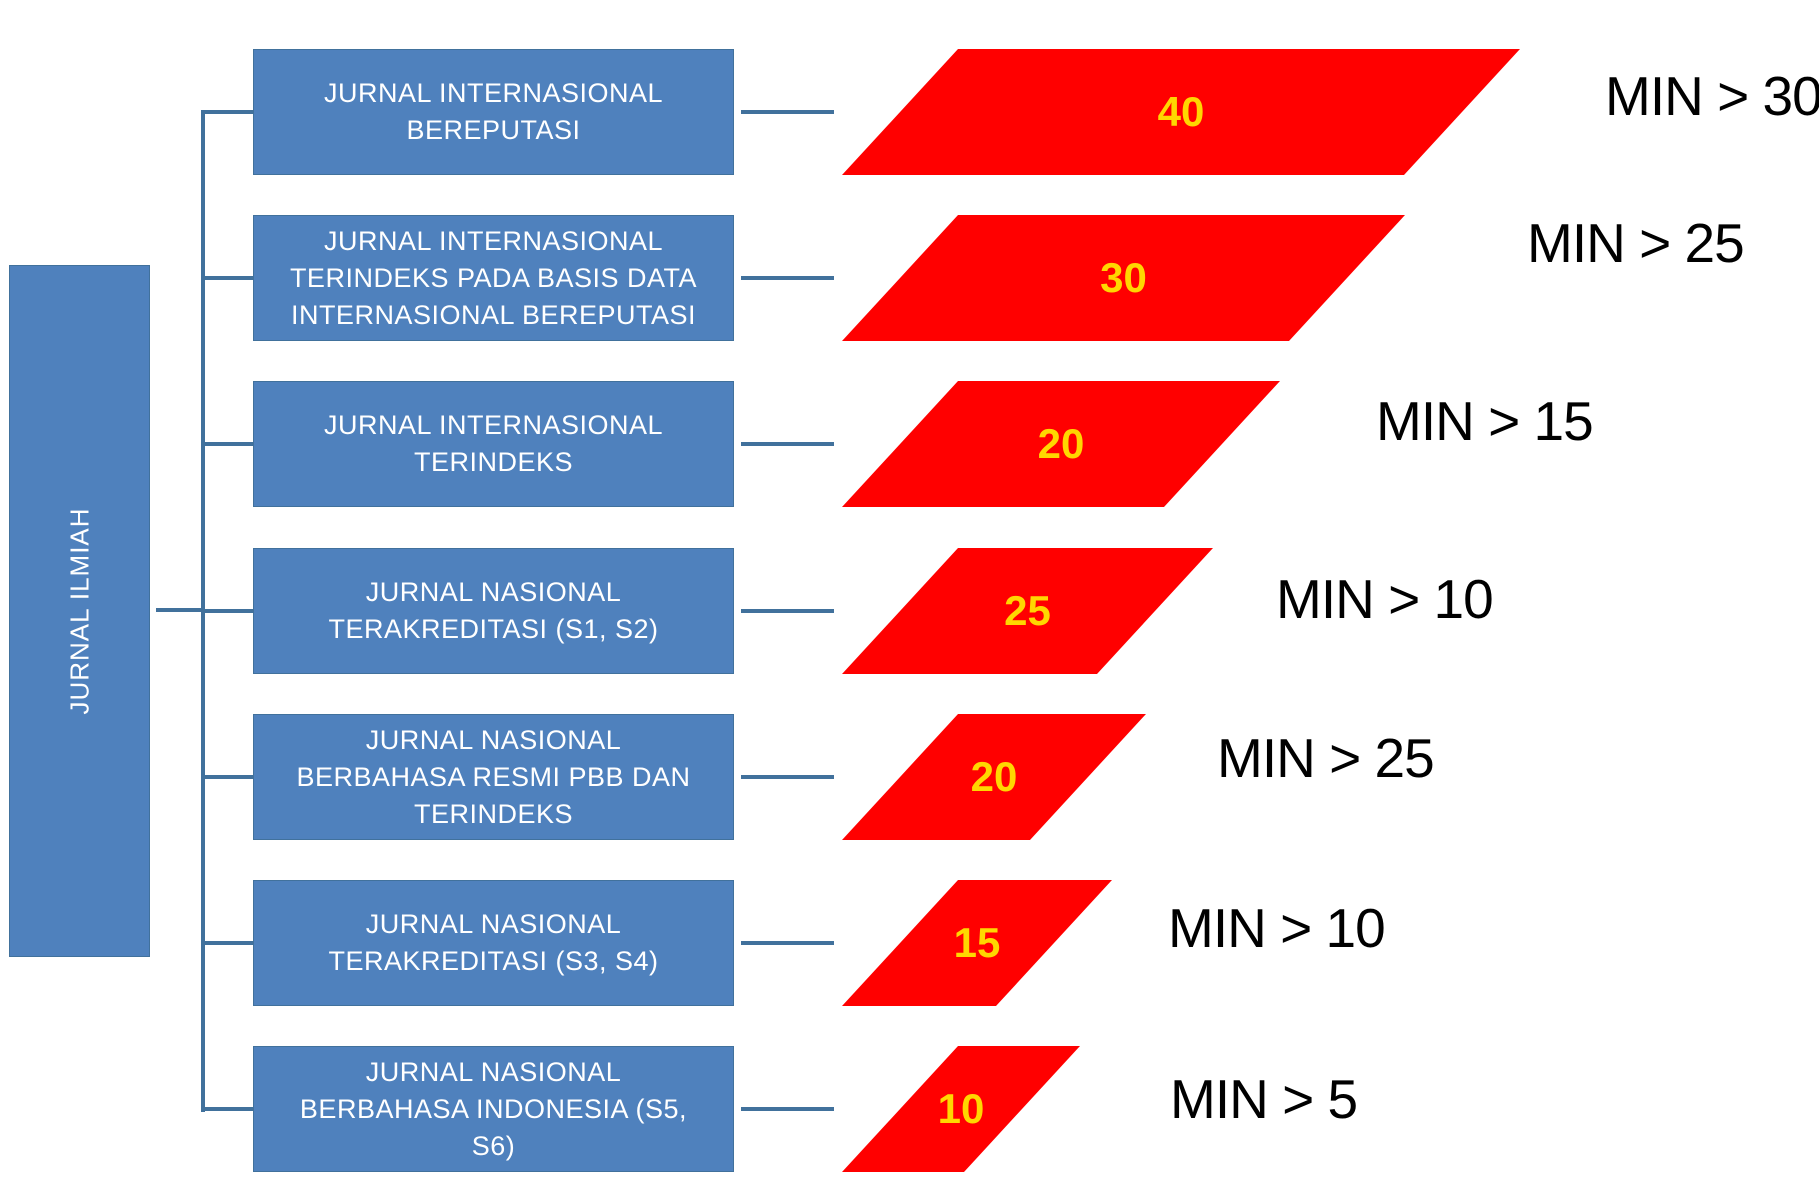  I want to click on category-label: JURNAL NASIONAL TERAKREDITASI (S1, S2), so click(493, 610).